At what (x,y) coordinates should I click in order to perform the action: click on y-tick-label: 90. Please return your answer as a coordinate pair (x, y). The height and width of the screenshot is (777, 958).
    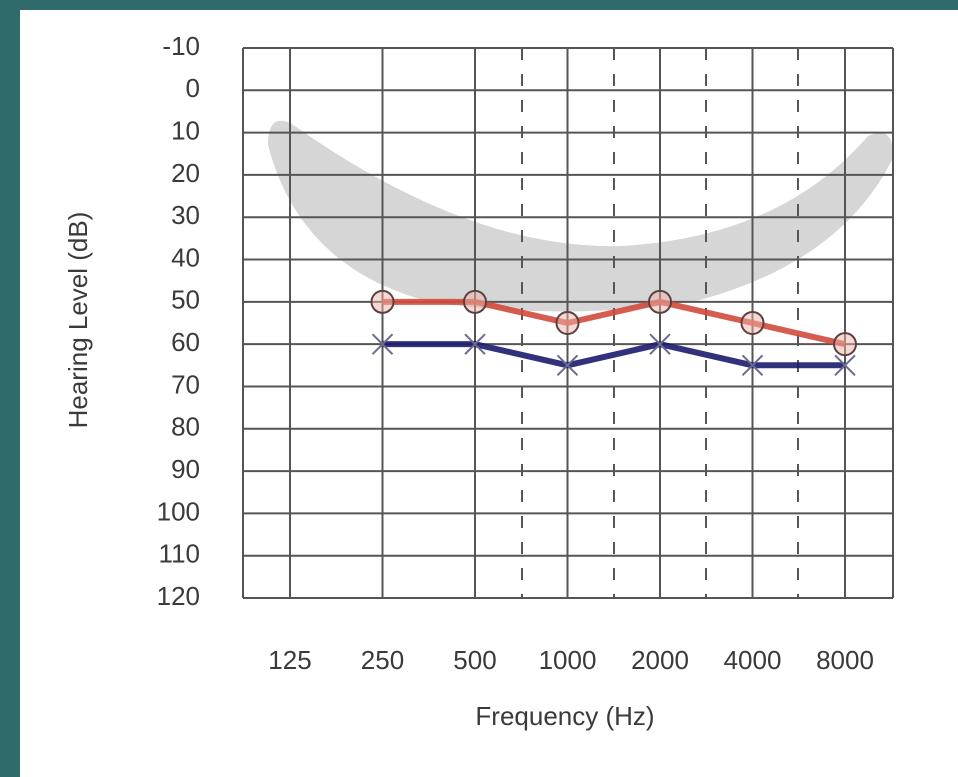
    Looking at the image, I should click on (185, 469).